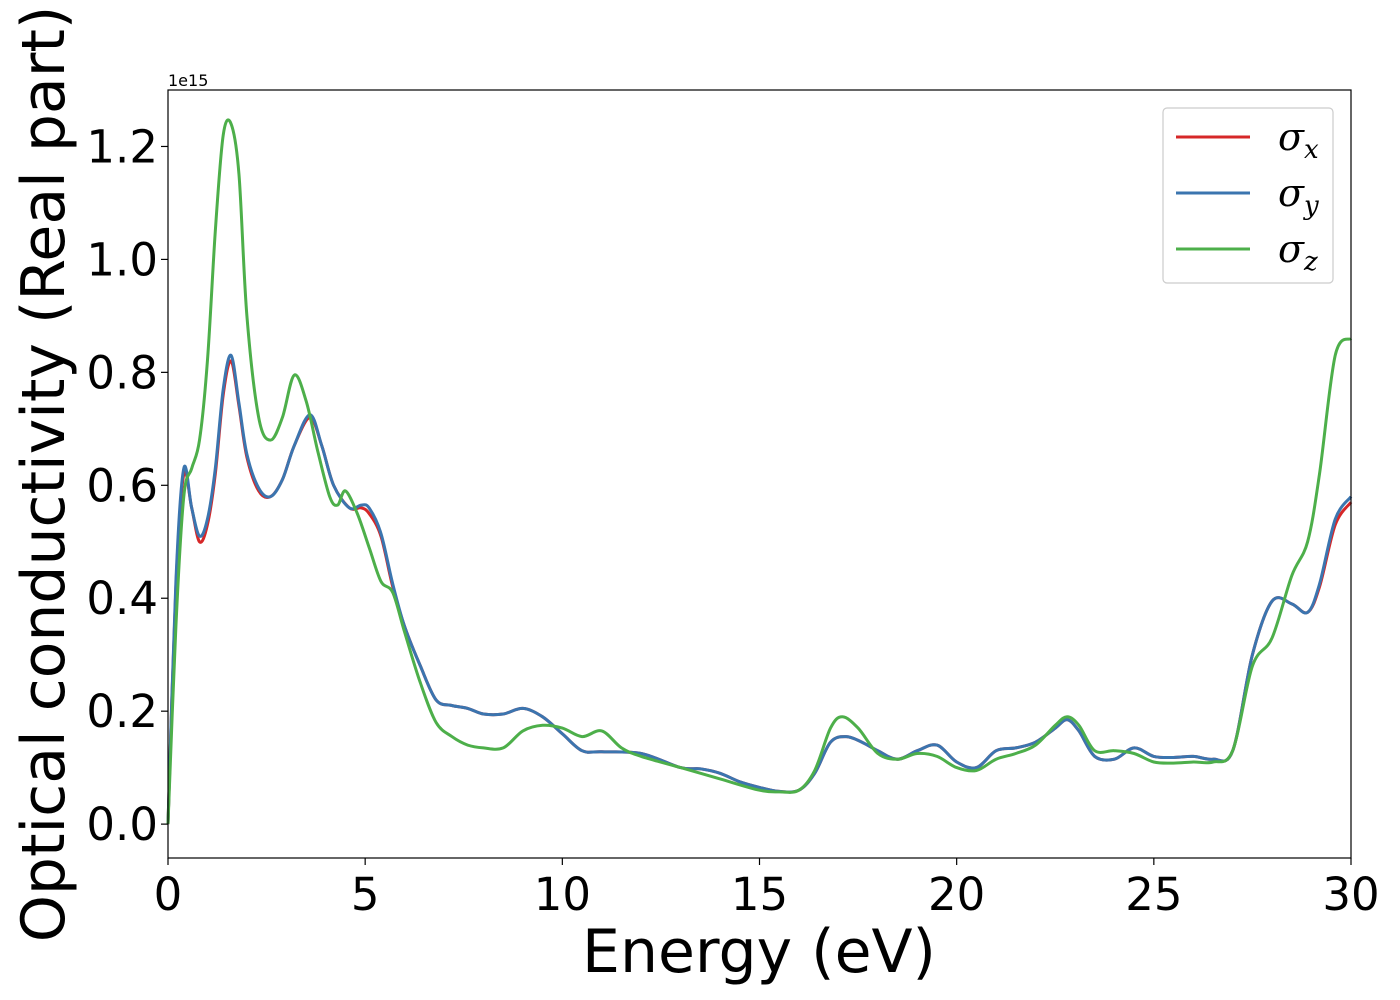  I want to click on legend-label-z: σz, so click(1298, 252).